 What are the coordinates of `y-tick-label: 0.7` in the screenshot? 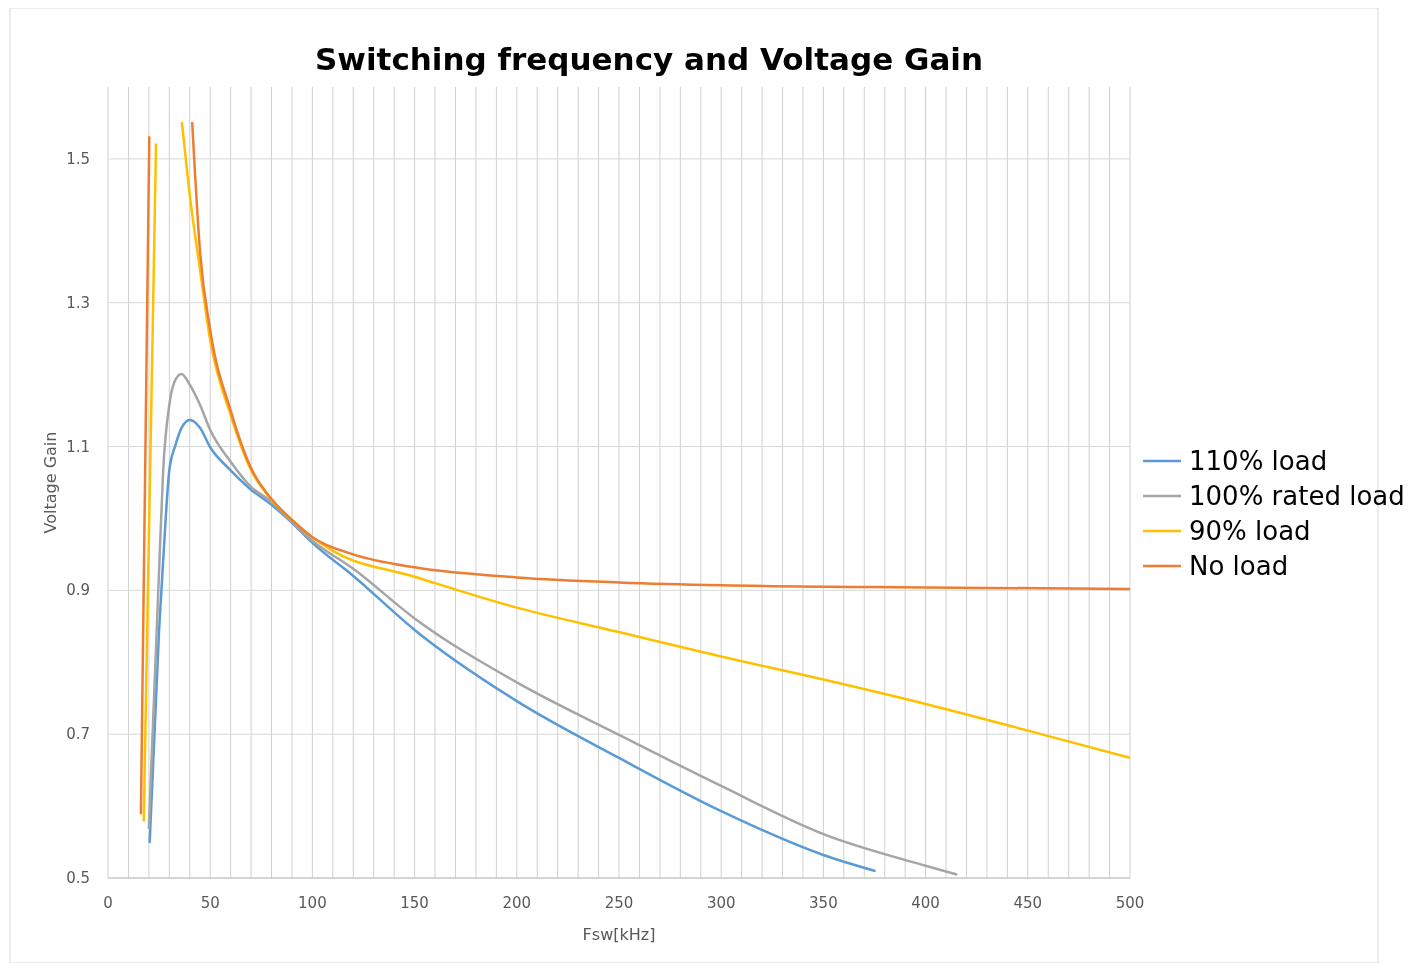 It's located at (78, 734).